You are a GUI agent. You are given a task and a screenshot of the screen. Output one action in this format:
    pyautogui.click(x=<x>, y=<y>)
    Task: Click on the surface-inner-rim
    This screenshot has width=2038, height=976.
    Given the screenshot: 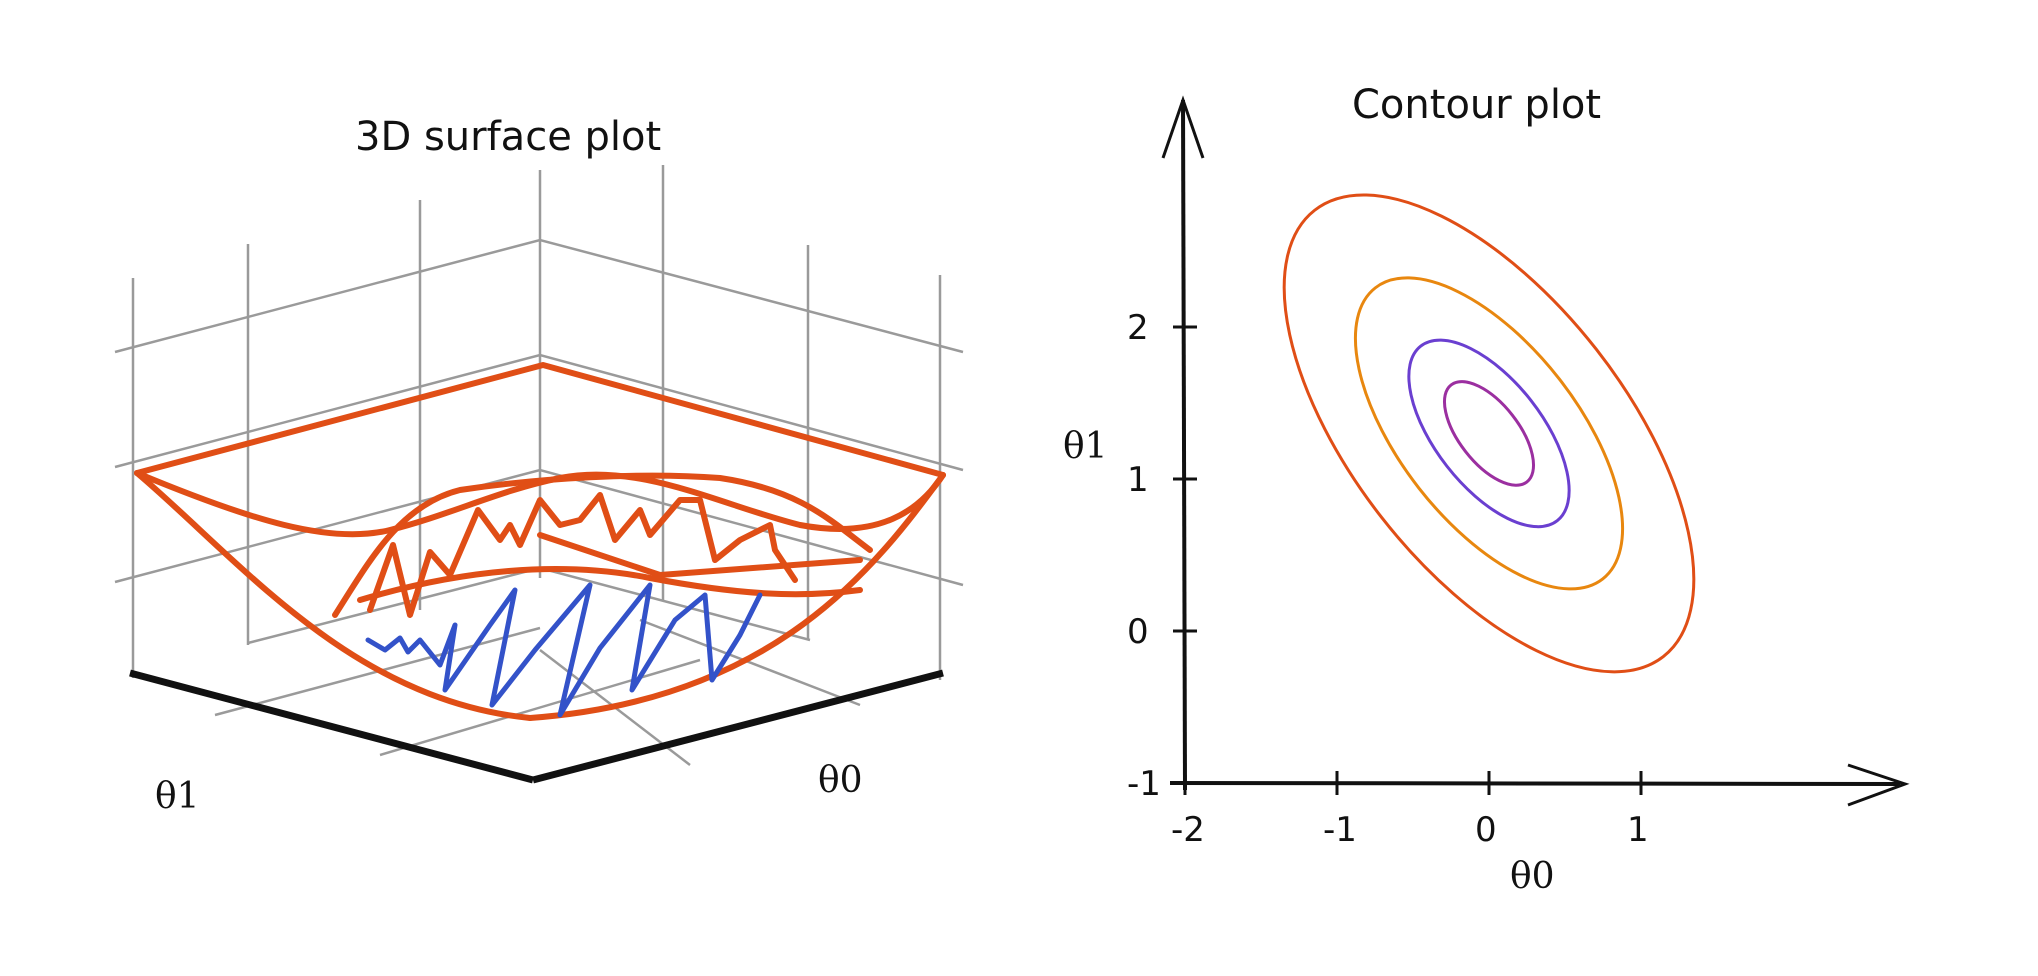 What is the action you would take?
    pyautogui.click(x=602, y=545)
    